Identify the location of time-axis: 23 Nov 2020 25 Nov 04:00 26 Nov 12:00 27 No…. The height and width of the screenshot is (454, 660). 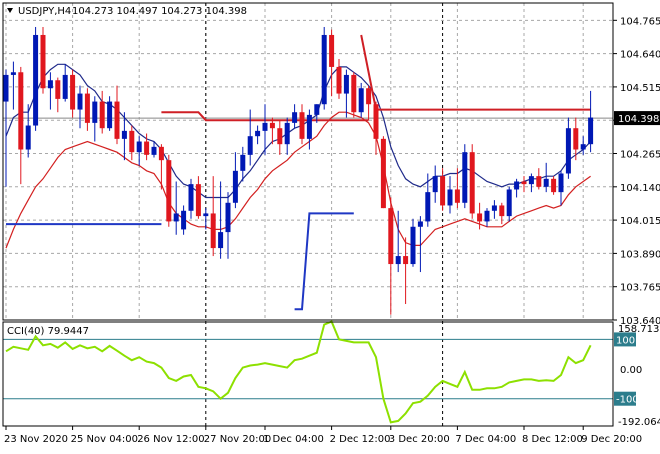
(323, 435).